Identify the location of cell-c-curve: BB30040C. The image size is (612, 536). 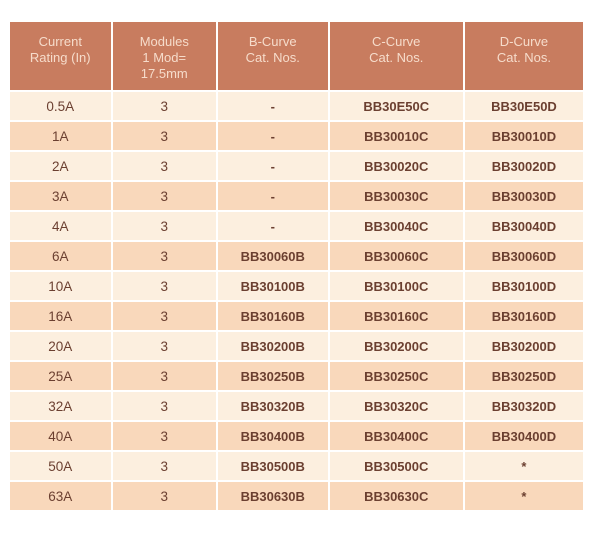
(396, 226).